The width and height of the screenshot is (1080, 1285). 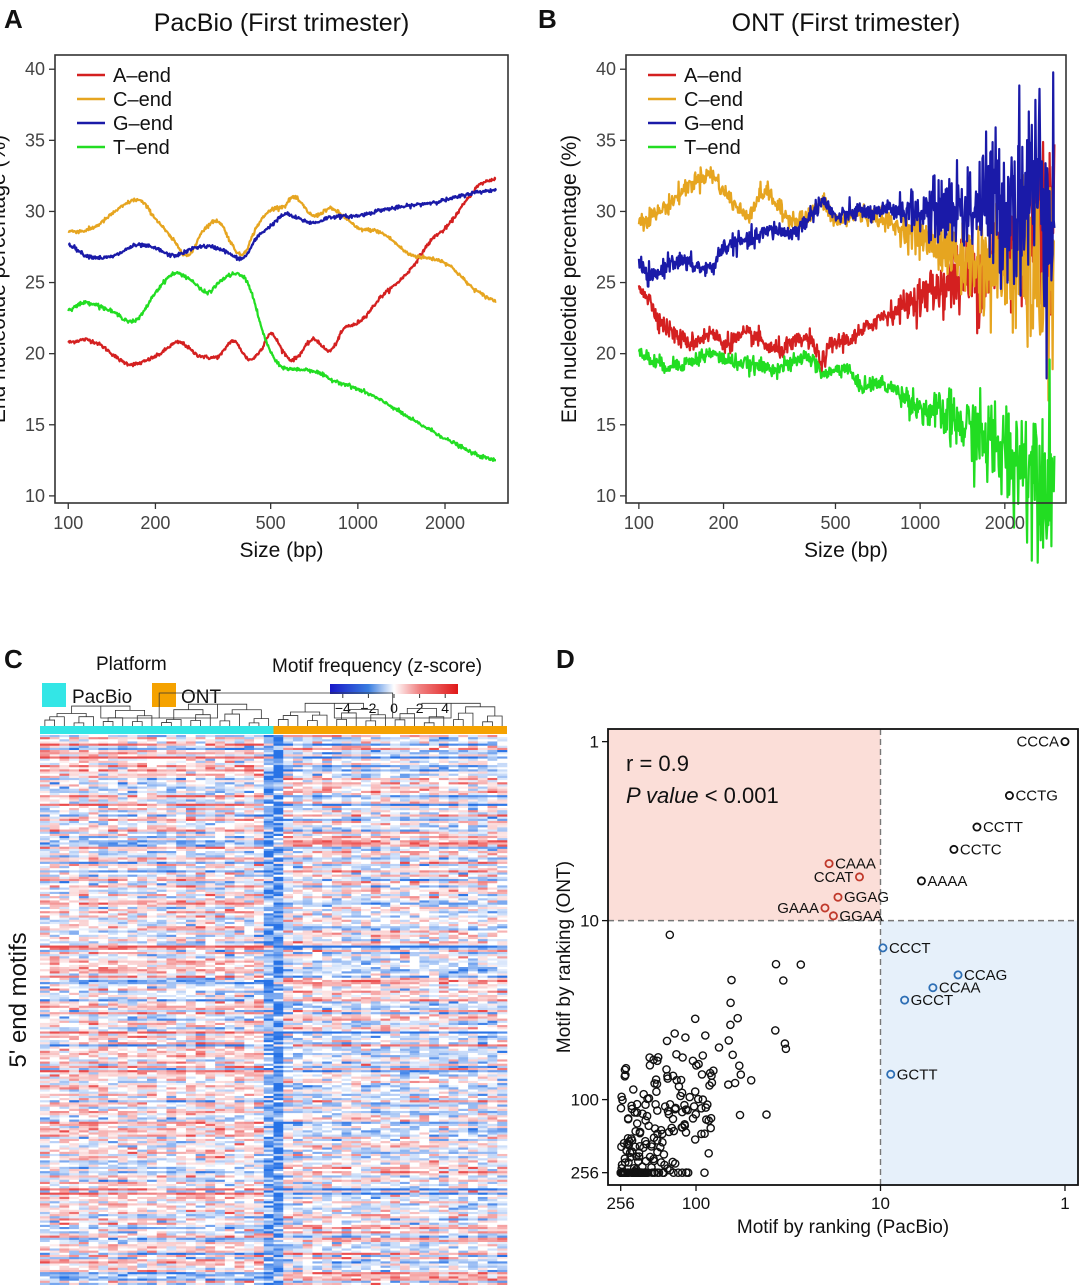 I want to click on x-tick-label: 100, so click(x=68, y=523).